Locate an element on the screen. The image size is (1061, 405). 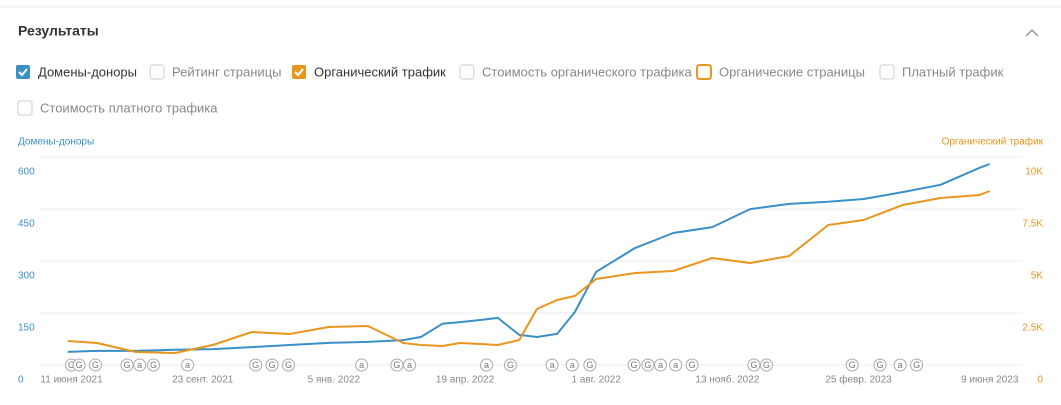
filter-checkbox: Органический трафик is located at coordinates (369, 71).